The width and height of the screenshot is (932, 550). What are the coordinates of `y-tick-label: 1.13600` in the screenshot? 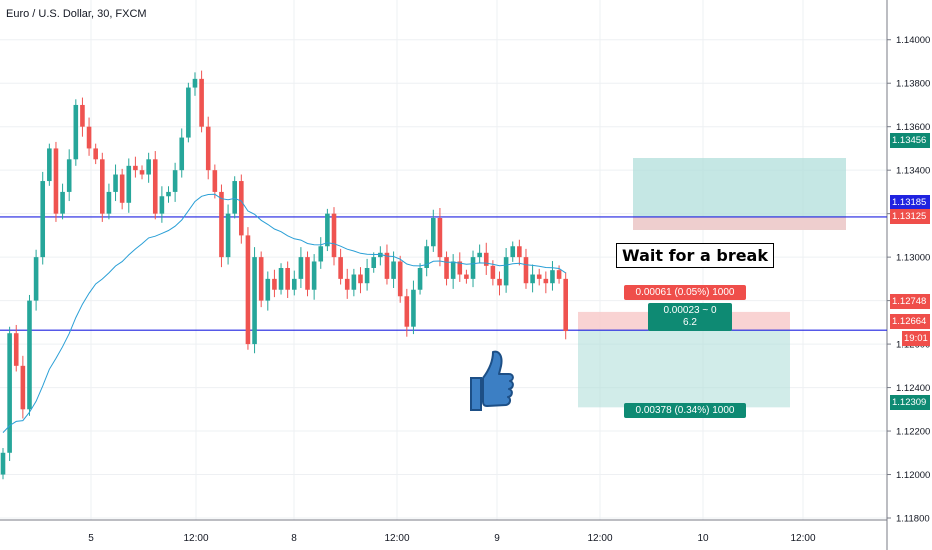 It's located at (913, 127).